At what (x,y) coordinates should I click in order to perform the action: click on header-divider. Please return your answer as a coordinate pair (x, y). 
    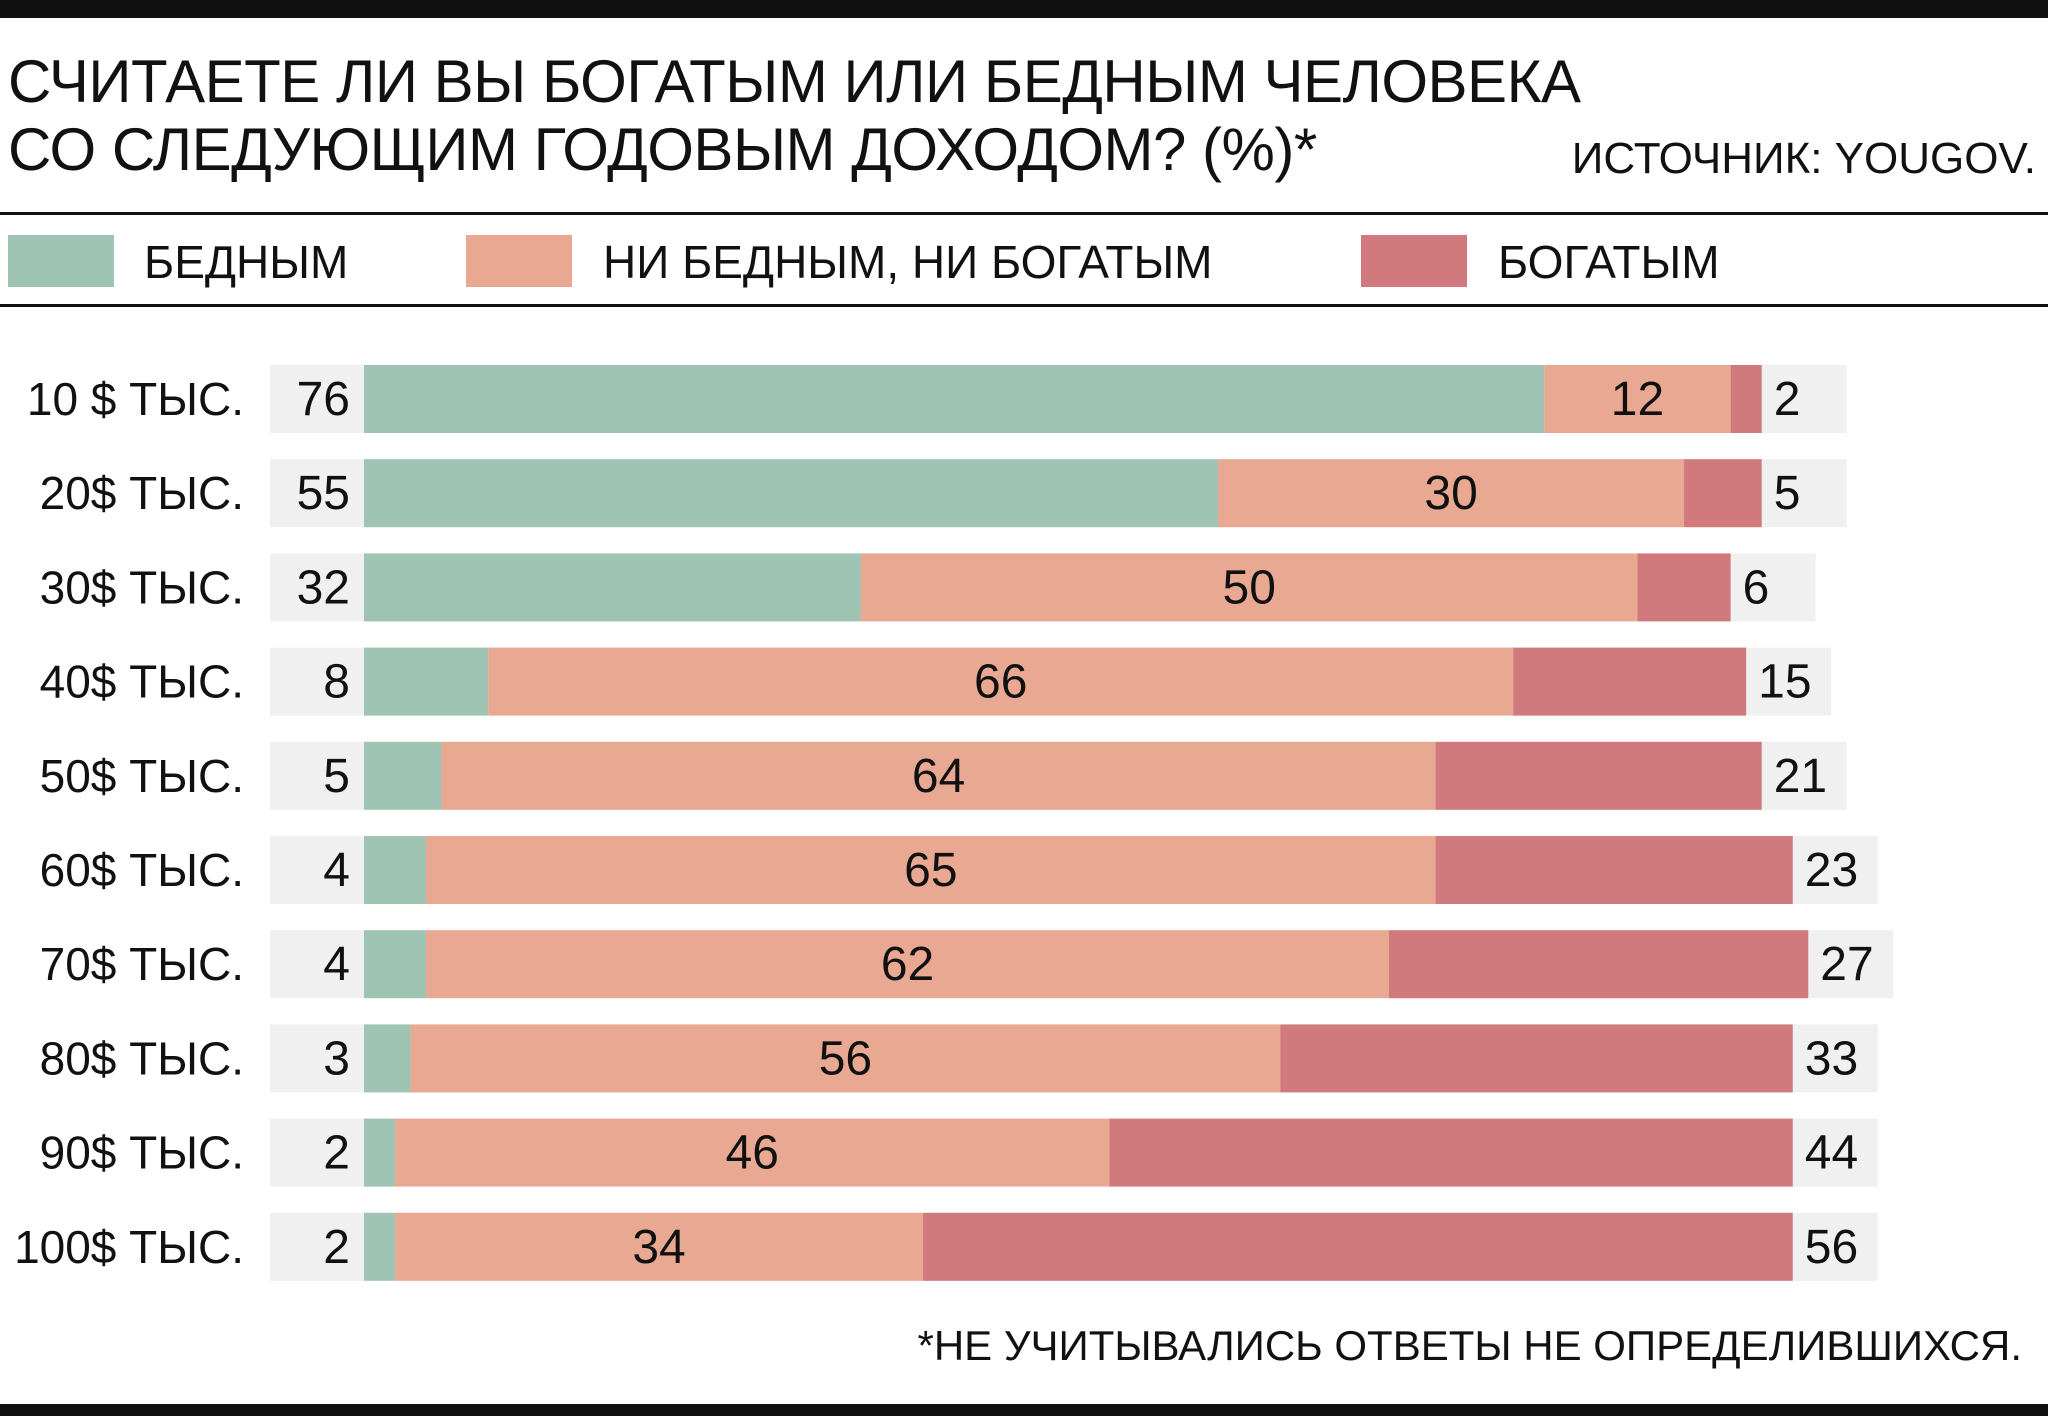
    Looking at the image, I should click on (1024, 213).